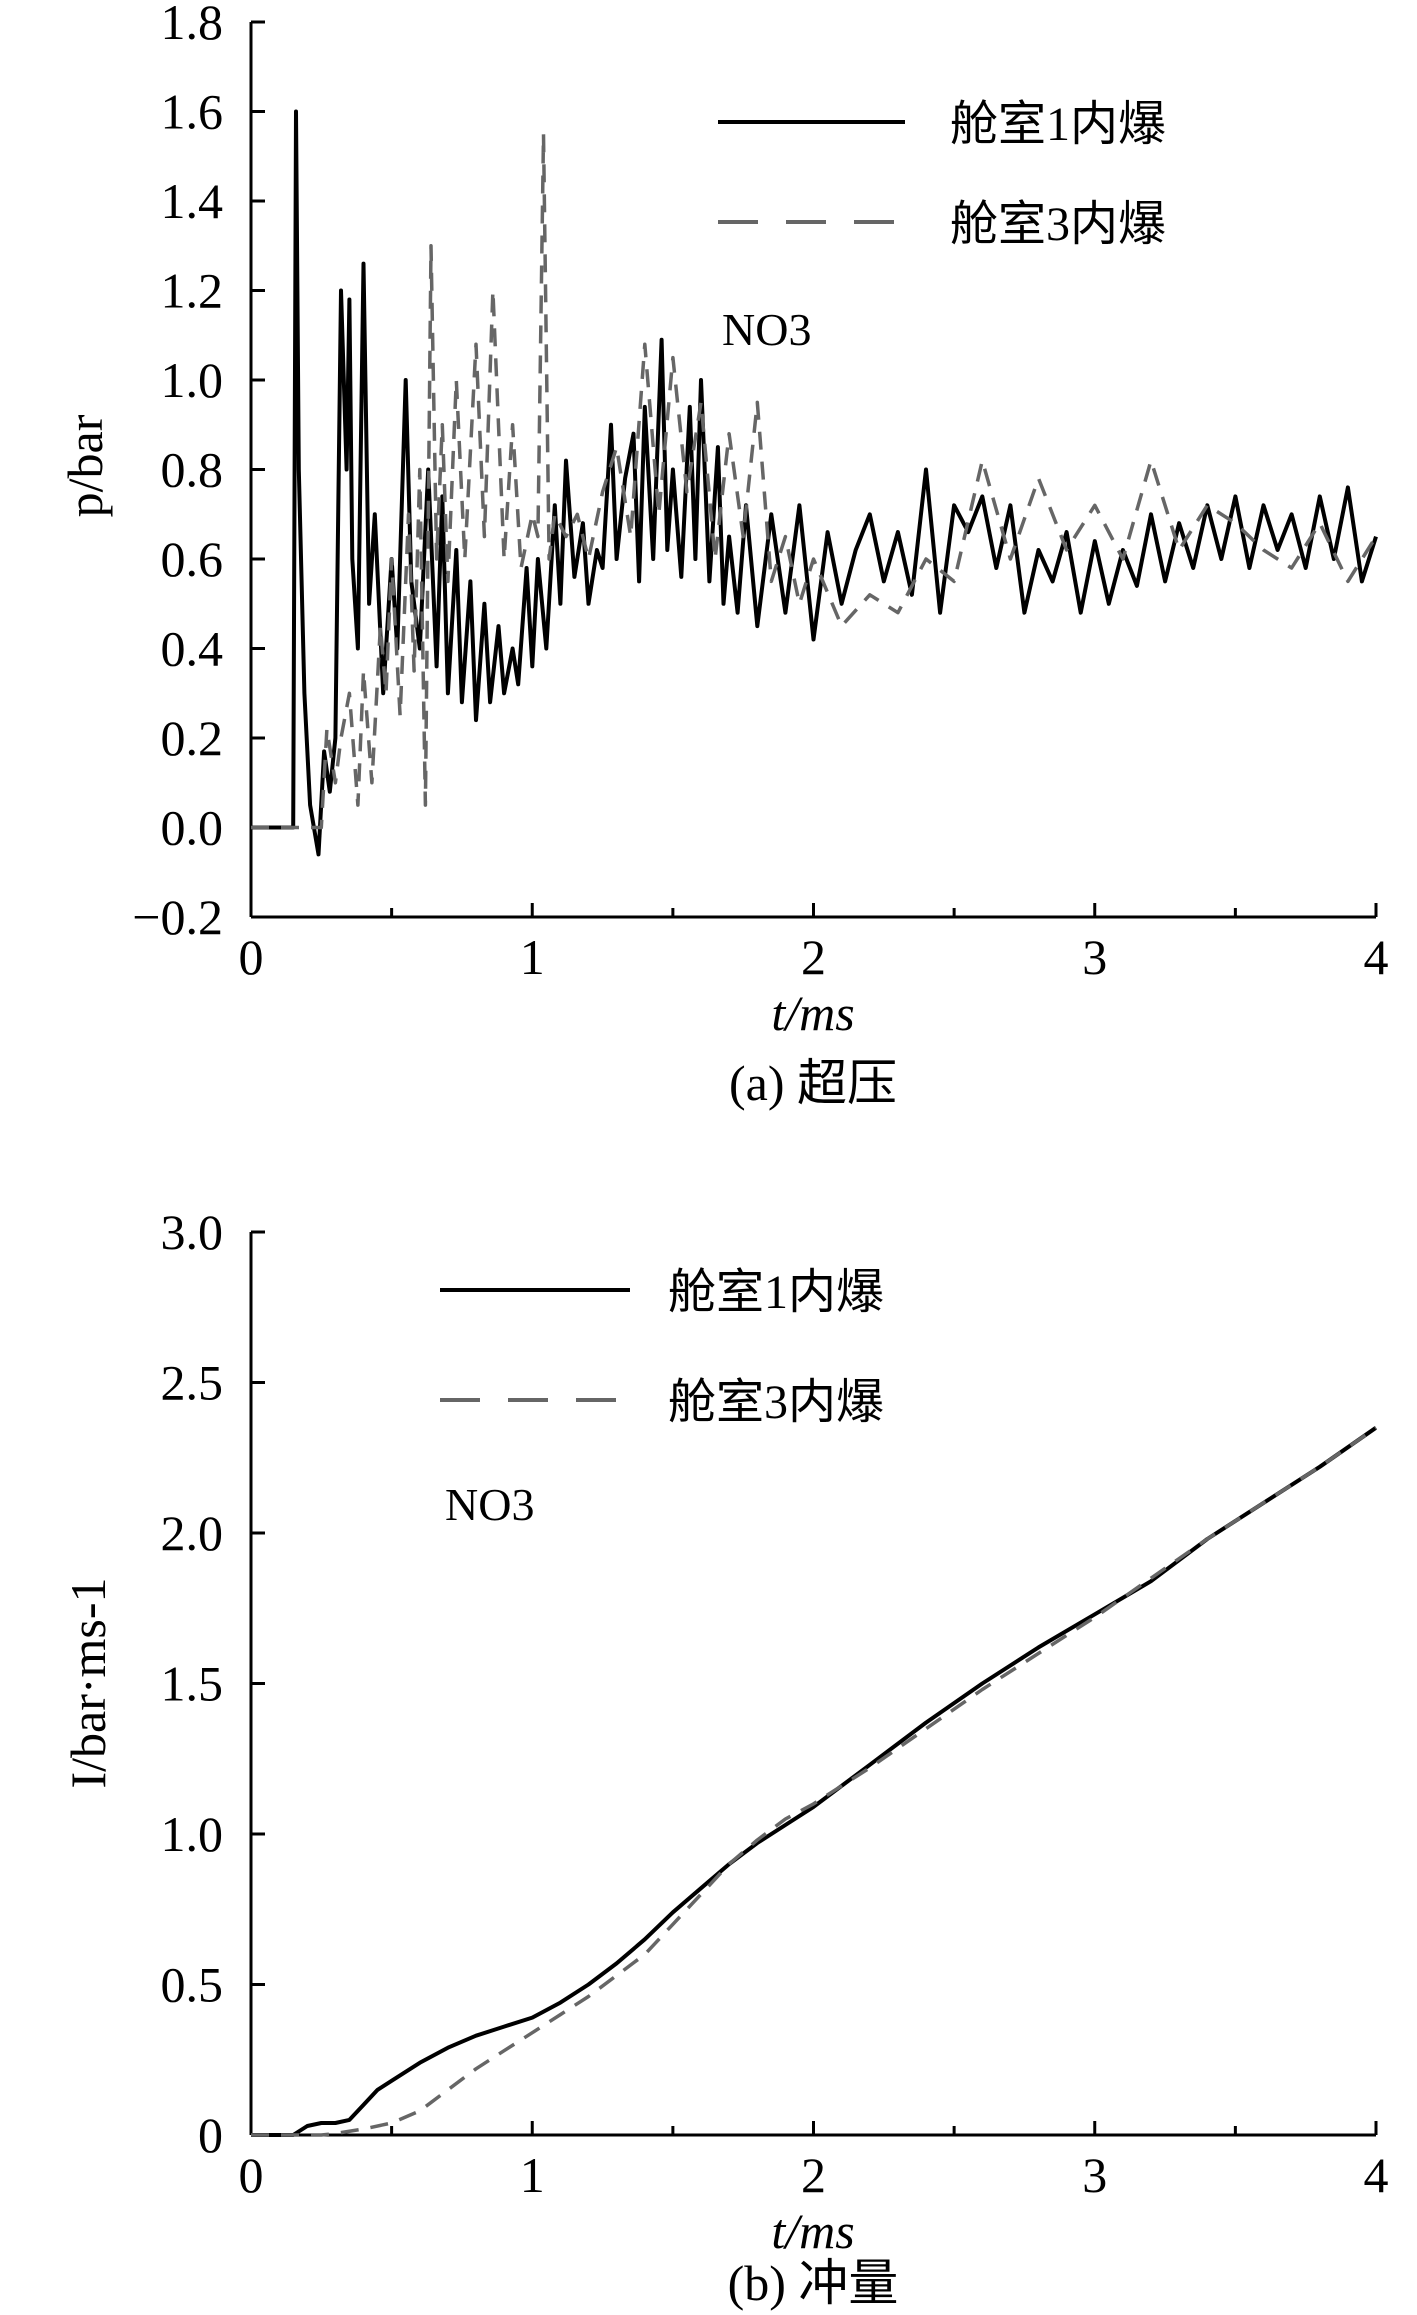 This screenshot has height=2315, width=1417. What do you see at coordinates (813, 2175) in the screenshot?
I see `chart-b-x-tick-label: 2` at bounding box center [813, 2175].